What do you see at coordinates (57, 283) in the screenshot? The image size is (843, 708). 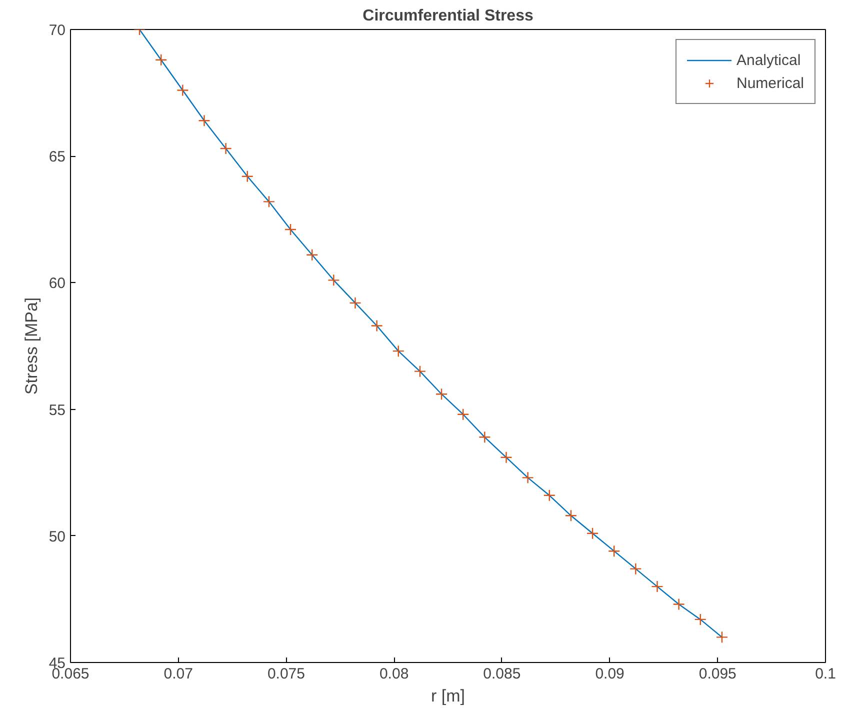 I see `y-tick-label: 60` at bounding box center [57, 283].